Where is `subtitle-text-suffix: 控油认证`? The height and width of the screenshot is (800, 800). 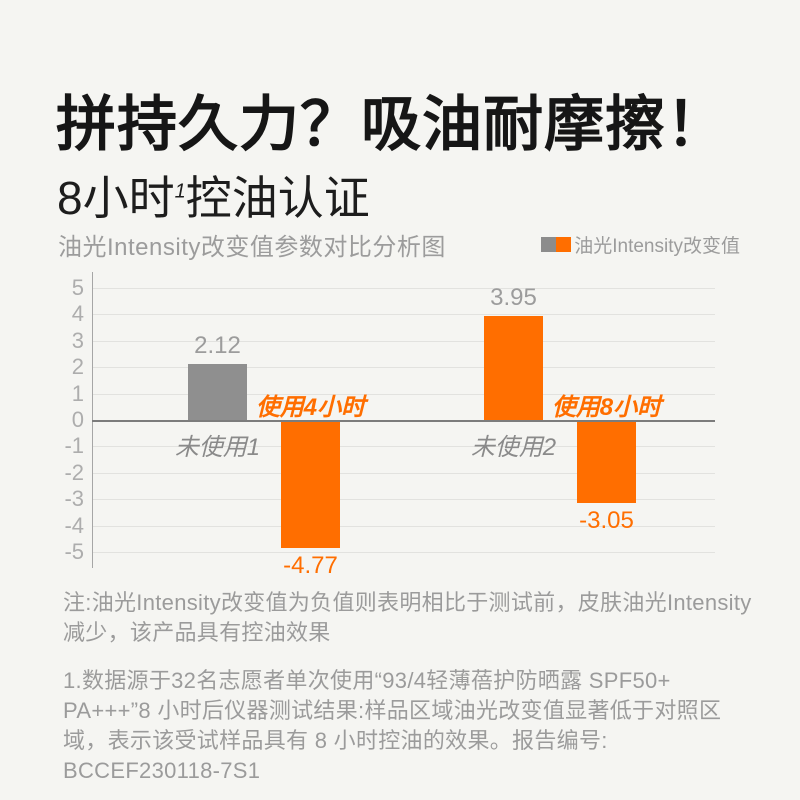
subtitle-text-suffix: 控油认证 is located at coordinates (277, 198).